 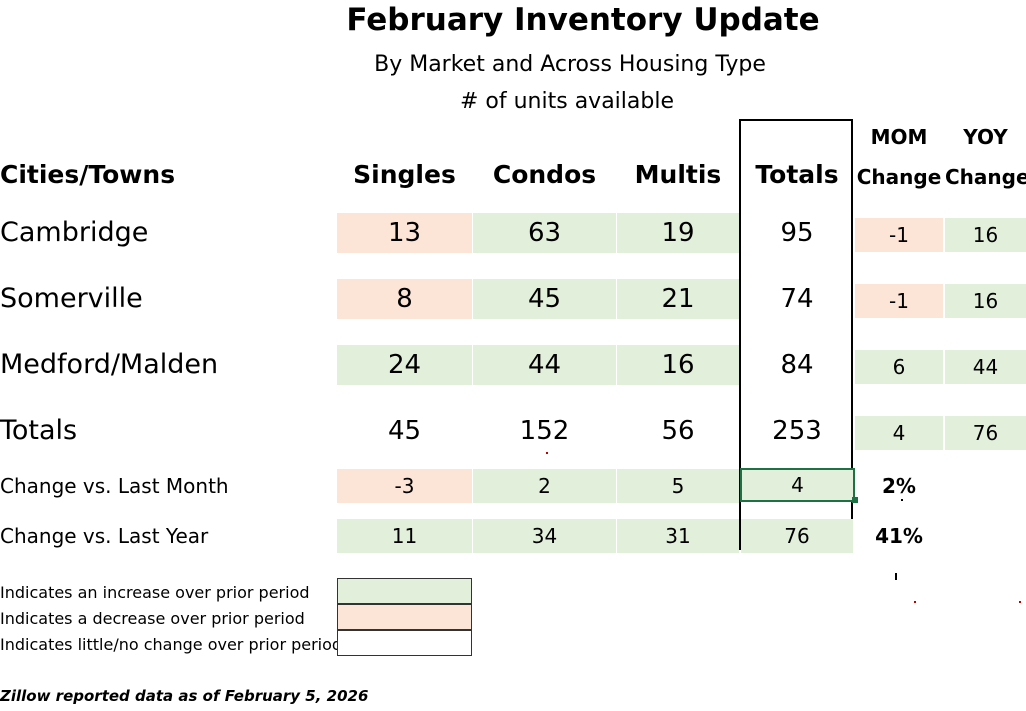 I want to click on cell-medford-mom: 6, so click(x=899, y=367).